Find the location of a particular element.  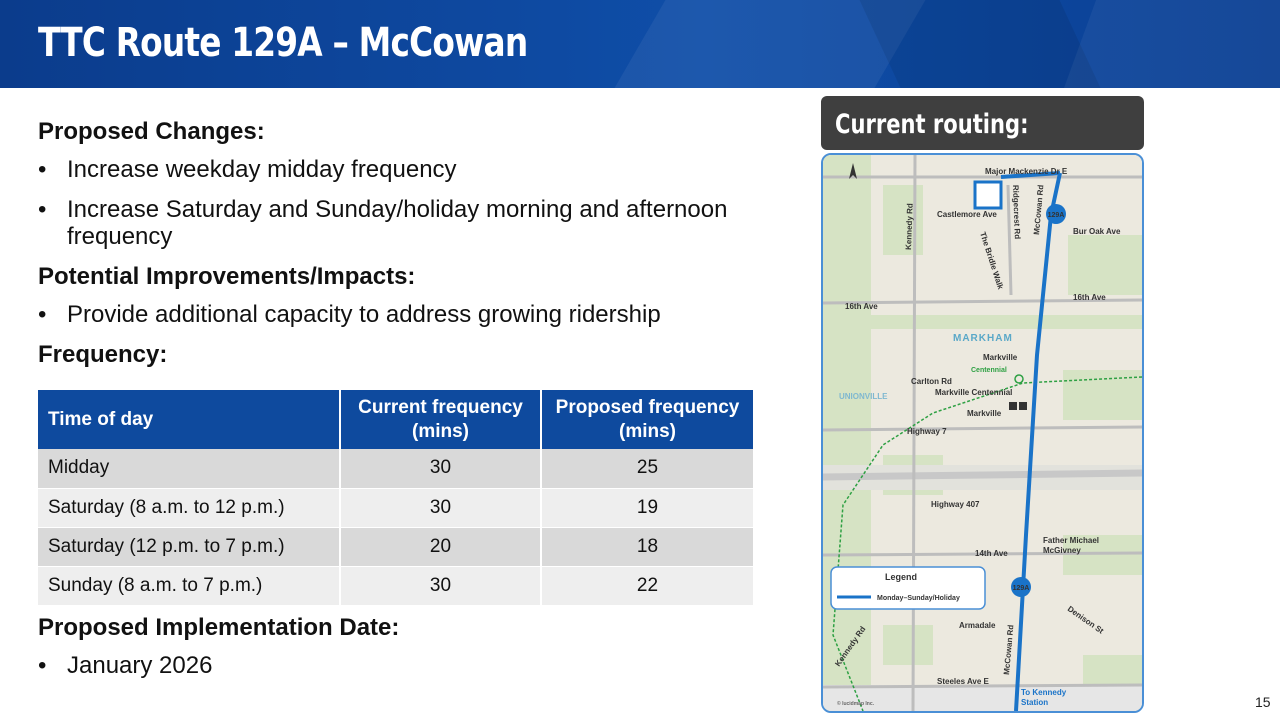

map-copyright: © lucidmap Inc. is located at coordinates (856, 703).